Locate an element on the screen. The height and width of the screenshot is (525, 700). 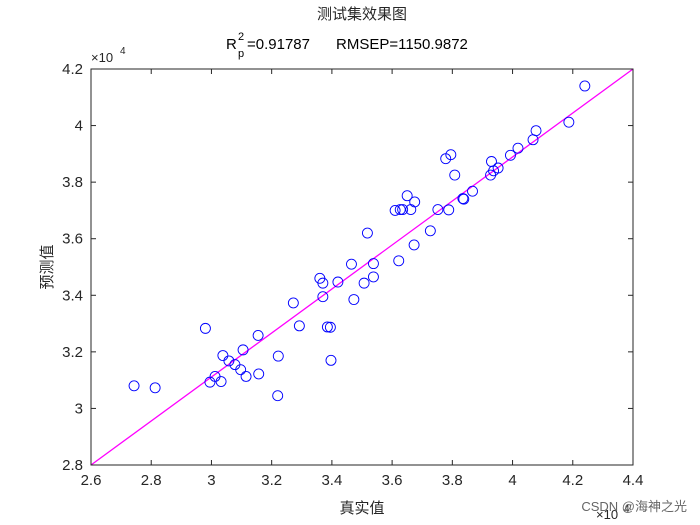
r-superscript: 2 is located at coordinates (241, 37).